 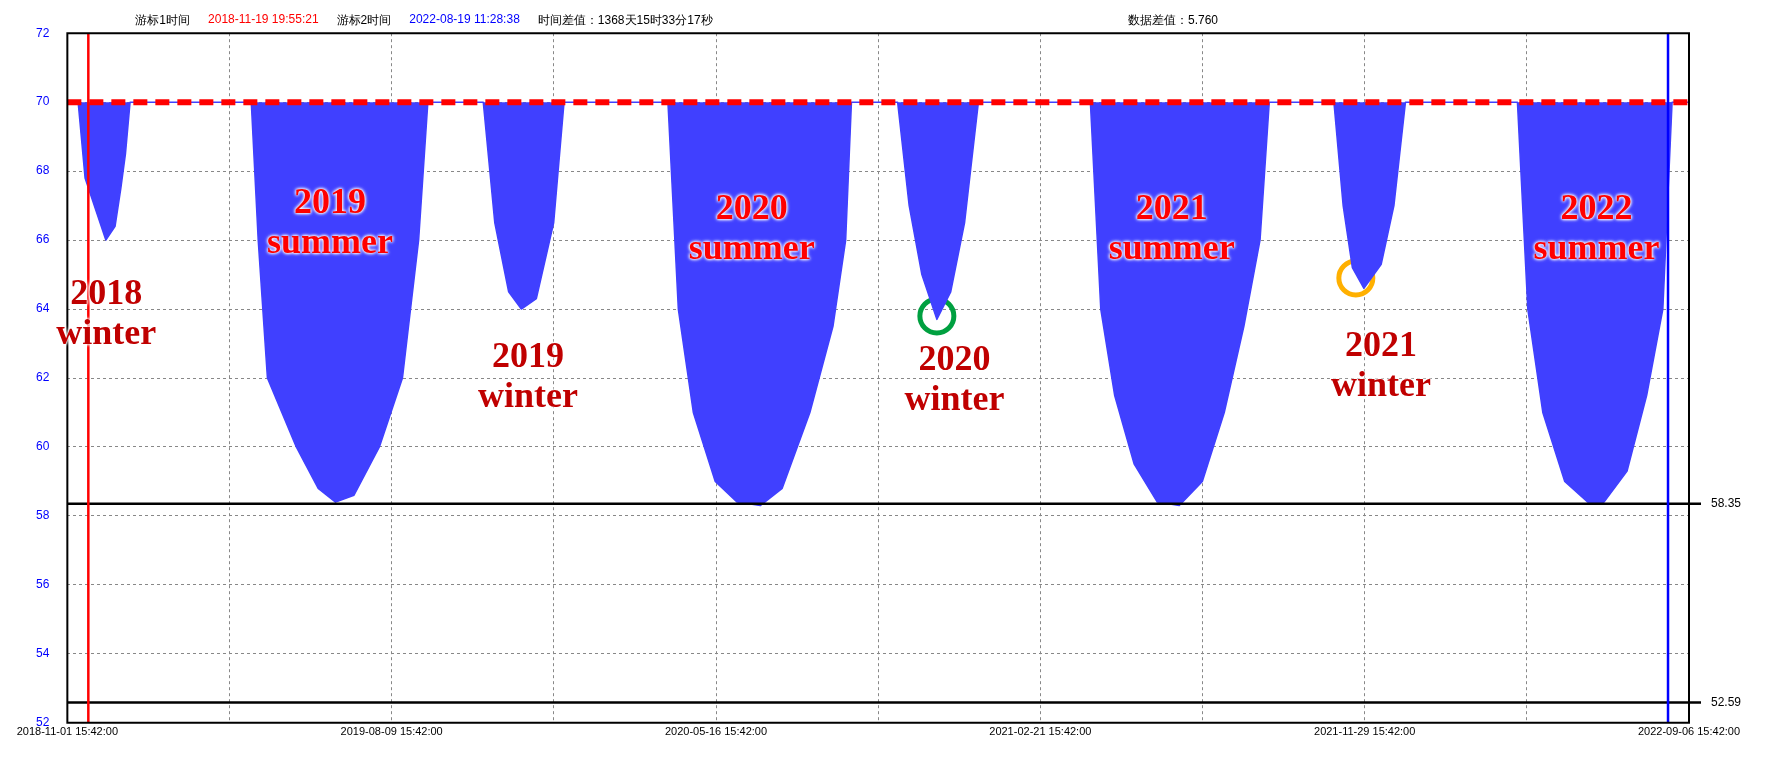 What do you see at coordinates (42, 239) in the screenshot?
I see `y-tick-label: 66` at bounding box center [42, 239].